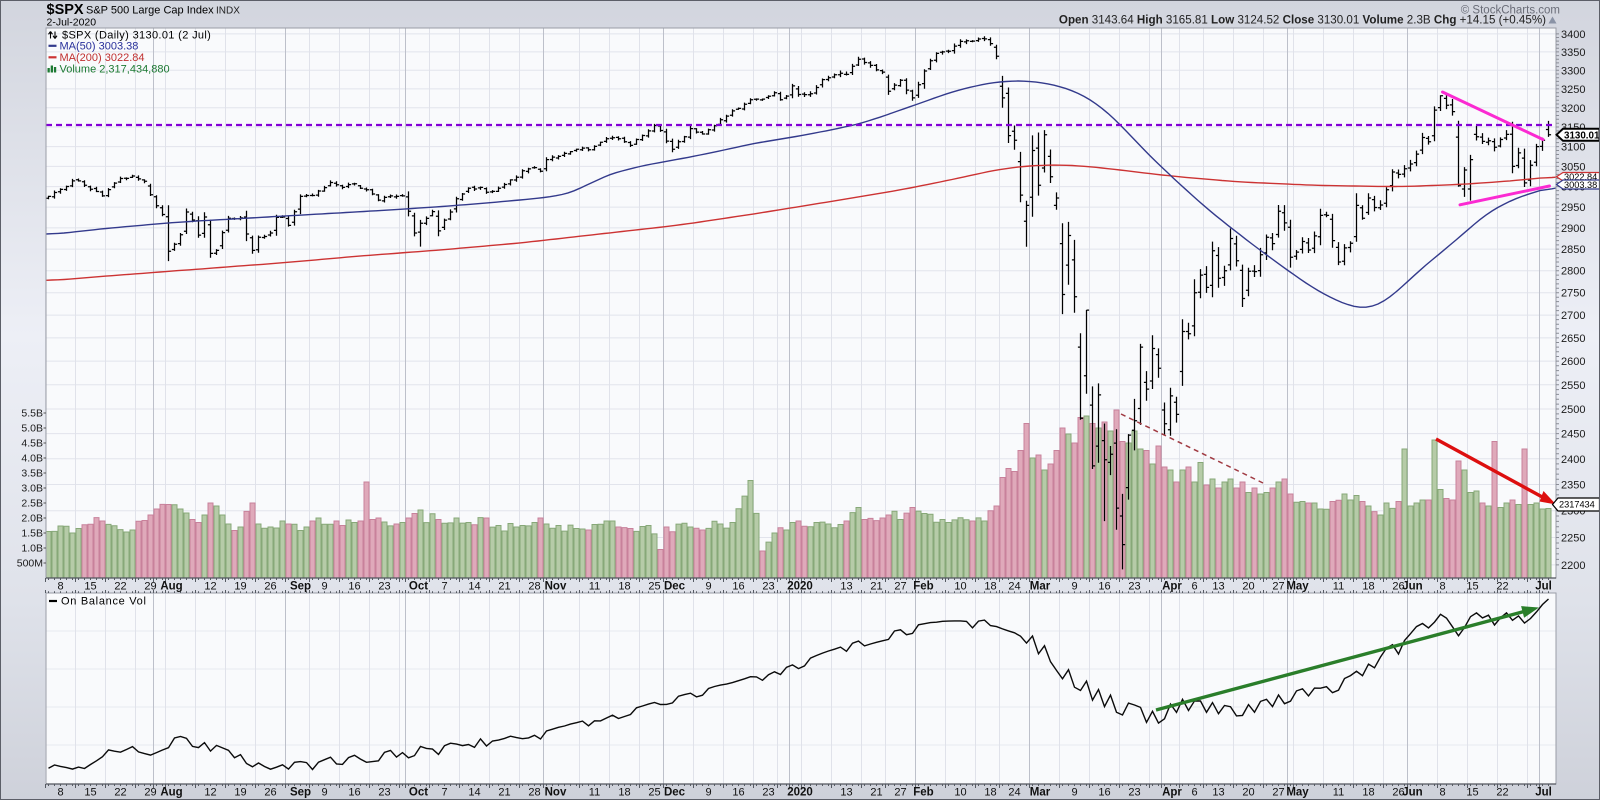  I want to click on svg-text: 2650, so click(1573, 339).